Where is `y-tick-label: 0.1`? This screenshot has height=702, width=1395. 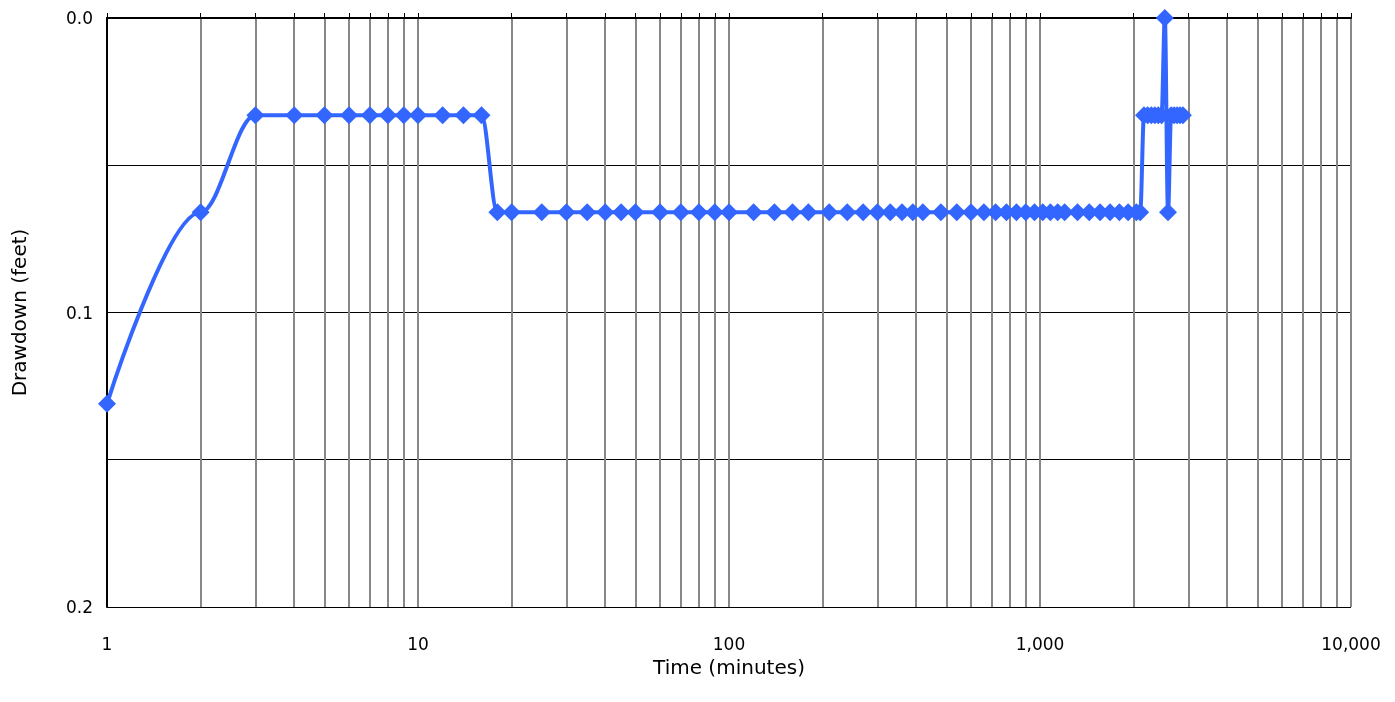
y-tick-label: 0.1 is located at coordinates (79, 312).